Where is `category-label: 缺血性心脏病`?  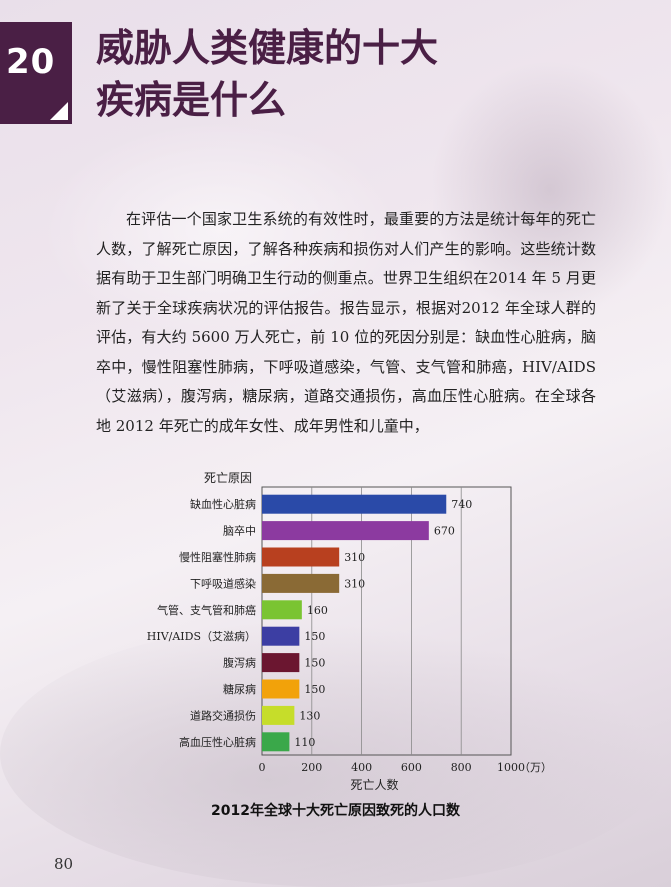
category-label: 缺血性心脏病 is located at coordinates (223, 504).